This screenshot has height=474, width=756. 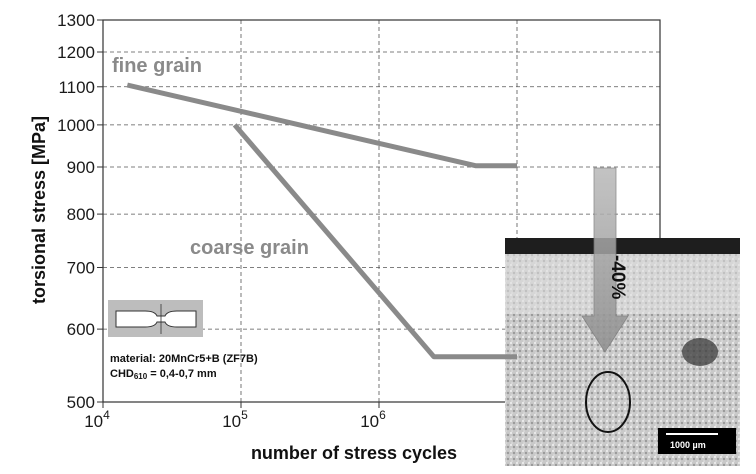 I want to click on y-tick-label: 900, so click(x=81, y=167).